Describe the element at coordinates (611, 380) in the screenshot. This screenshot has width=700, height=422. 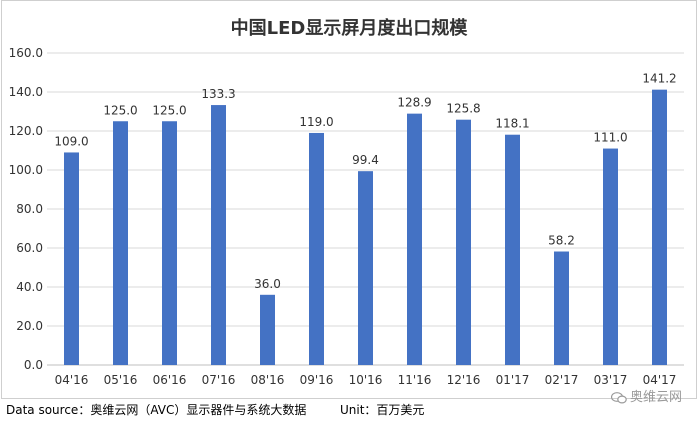
I see `x-tick-label: 03'17` at that location.